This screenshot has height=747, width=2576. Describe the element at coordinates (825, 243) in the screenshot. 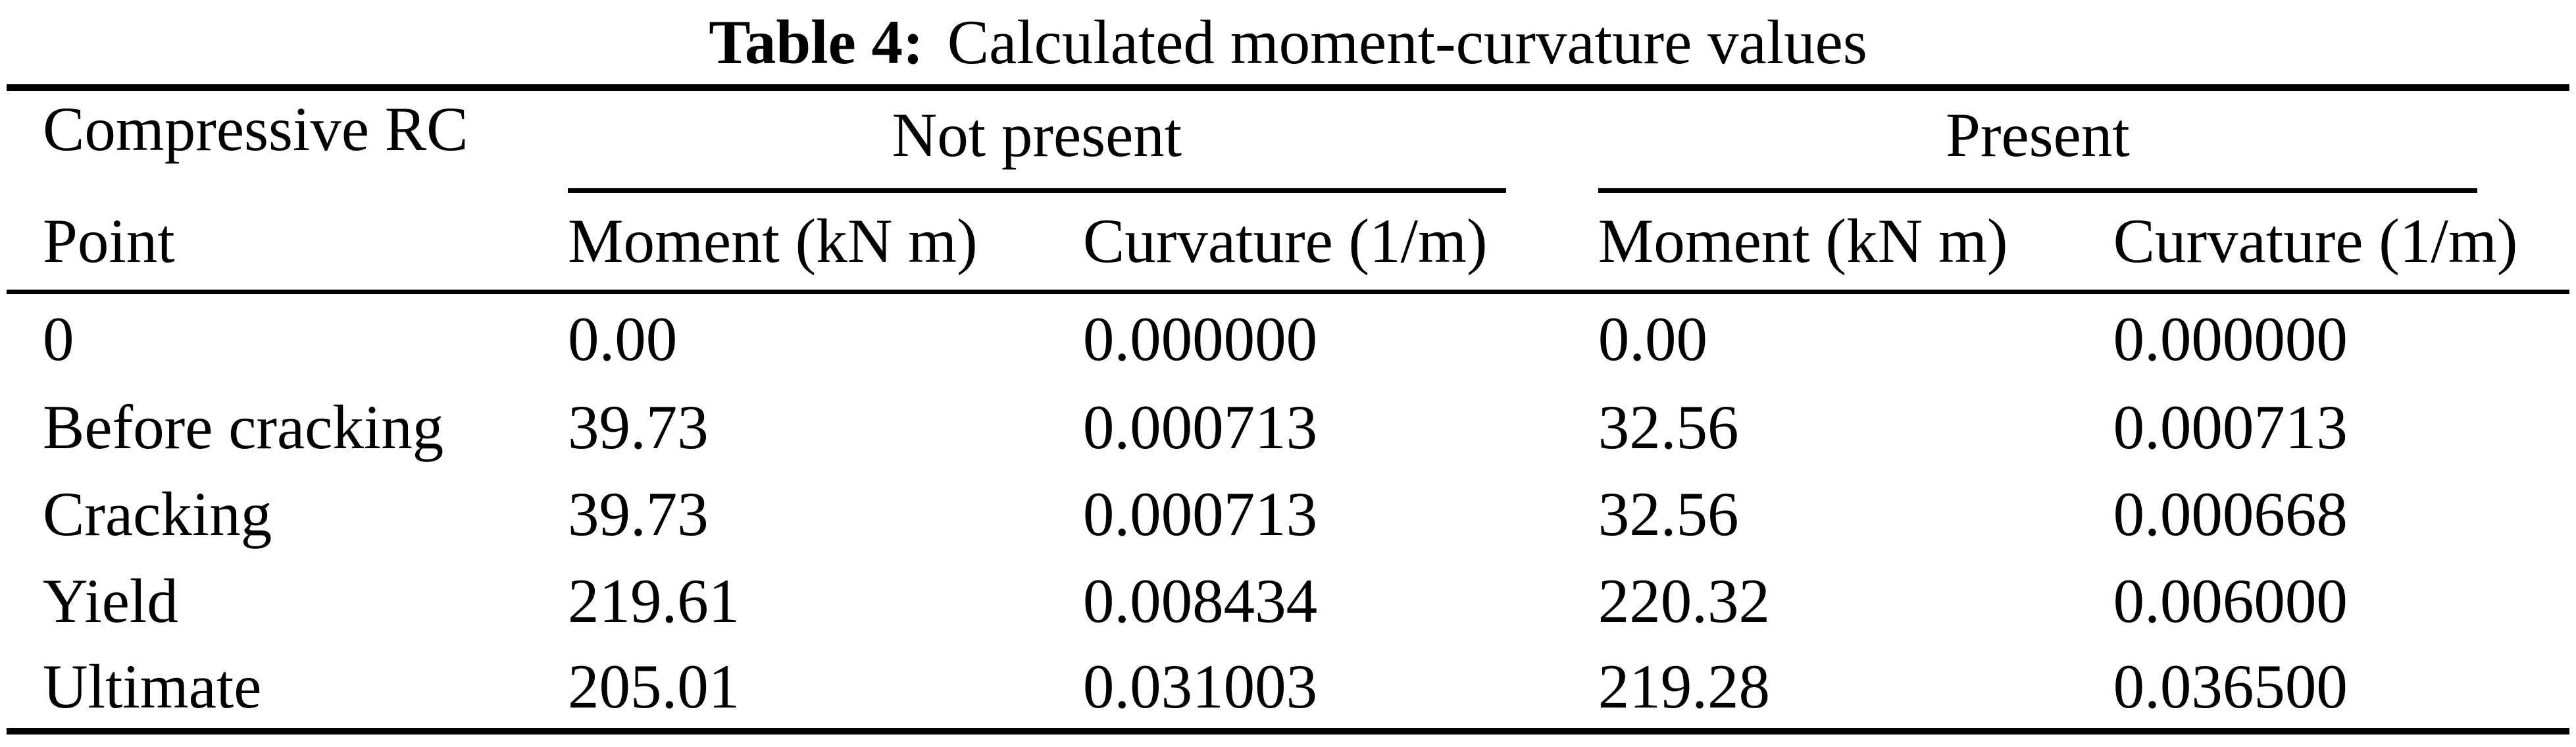

I see `col-header-moment-not-present: Moment (kN m)` at that location.